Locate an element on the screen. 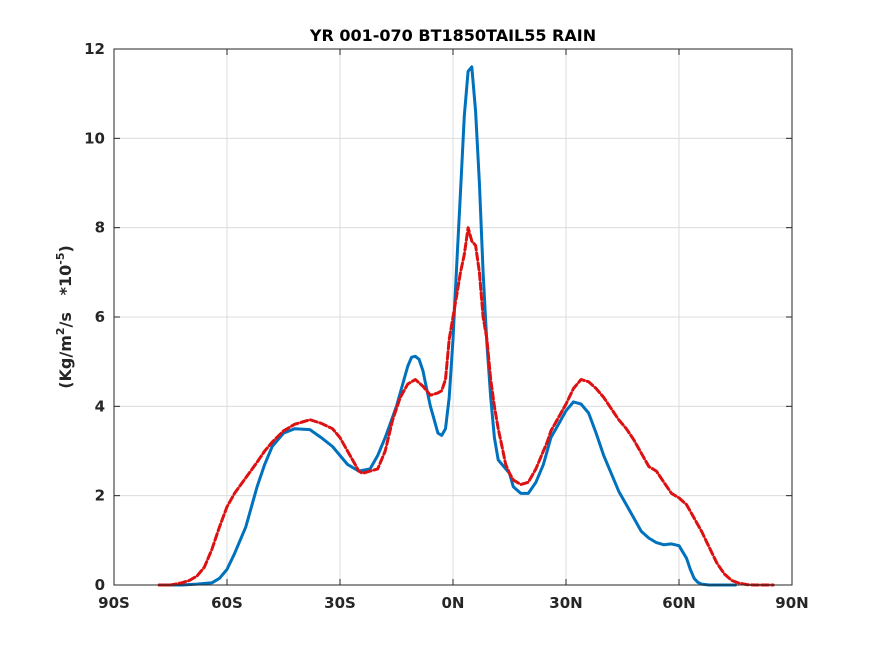 This screenshot has width=875, height=656. x-tick-label: 30N is located at coordinates (565, 603).